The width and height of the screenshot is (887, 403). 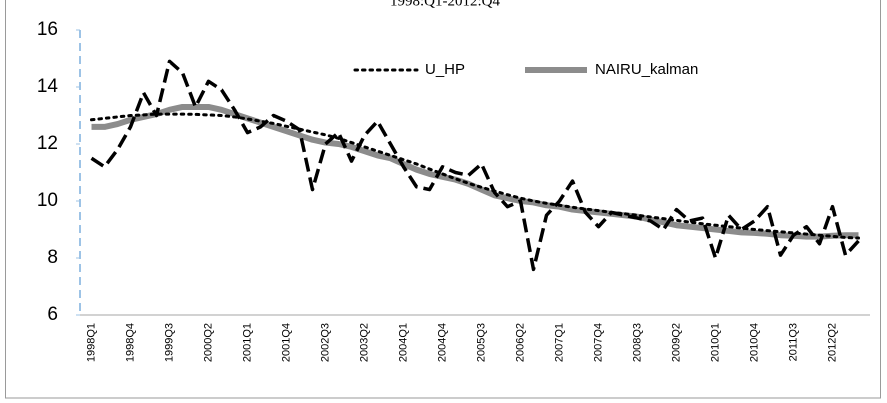 I want to click on legend-label: U_HP, so click(x=445, y=69).